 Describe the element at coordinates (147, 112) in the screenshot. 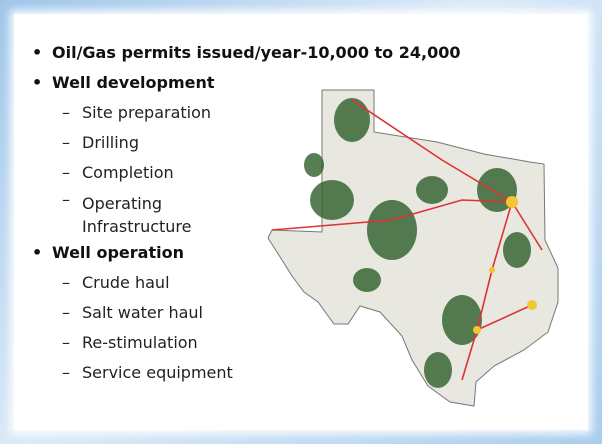

I see `sub-text: Site preparation` at that location.